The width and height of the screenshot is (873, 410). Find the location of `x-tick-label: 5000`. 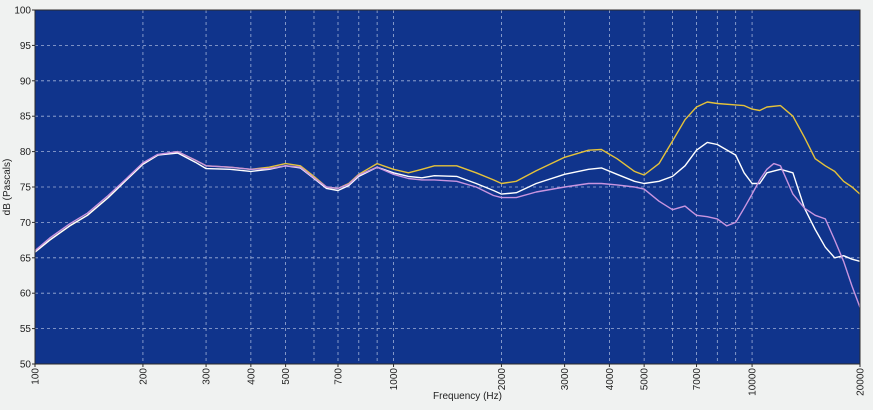

x-tick-label: 5000 is located at coordinates (645, 379).